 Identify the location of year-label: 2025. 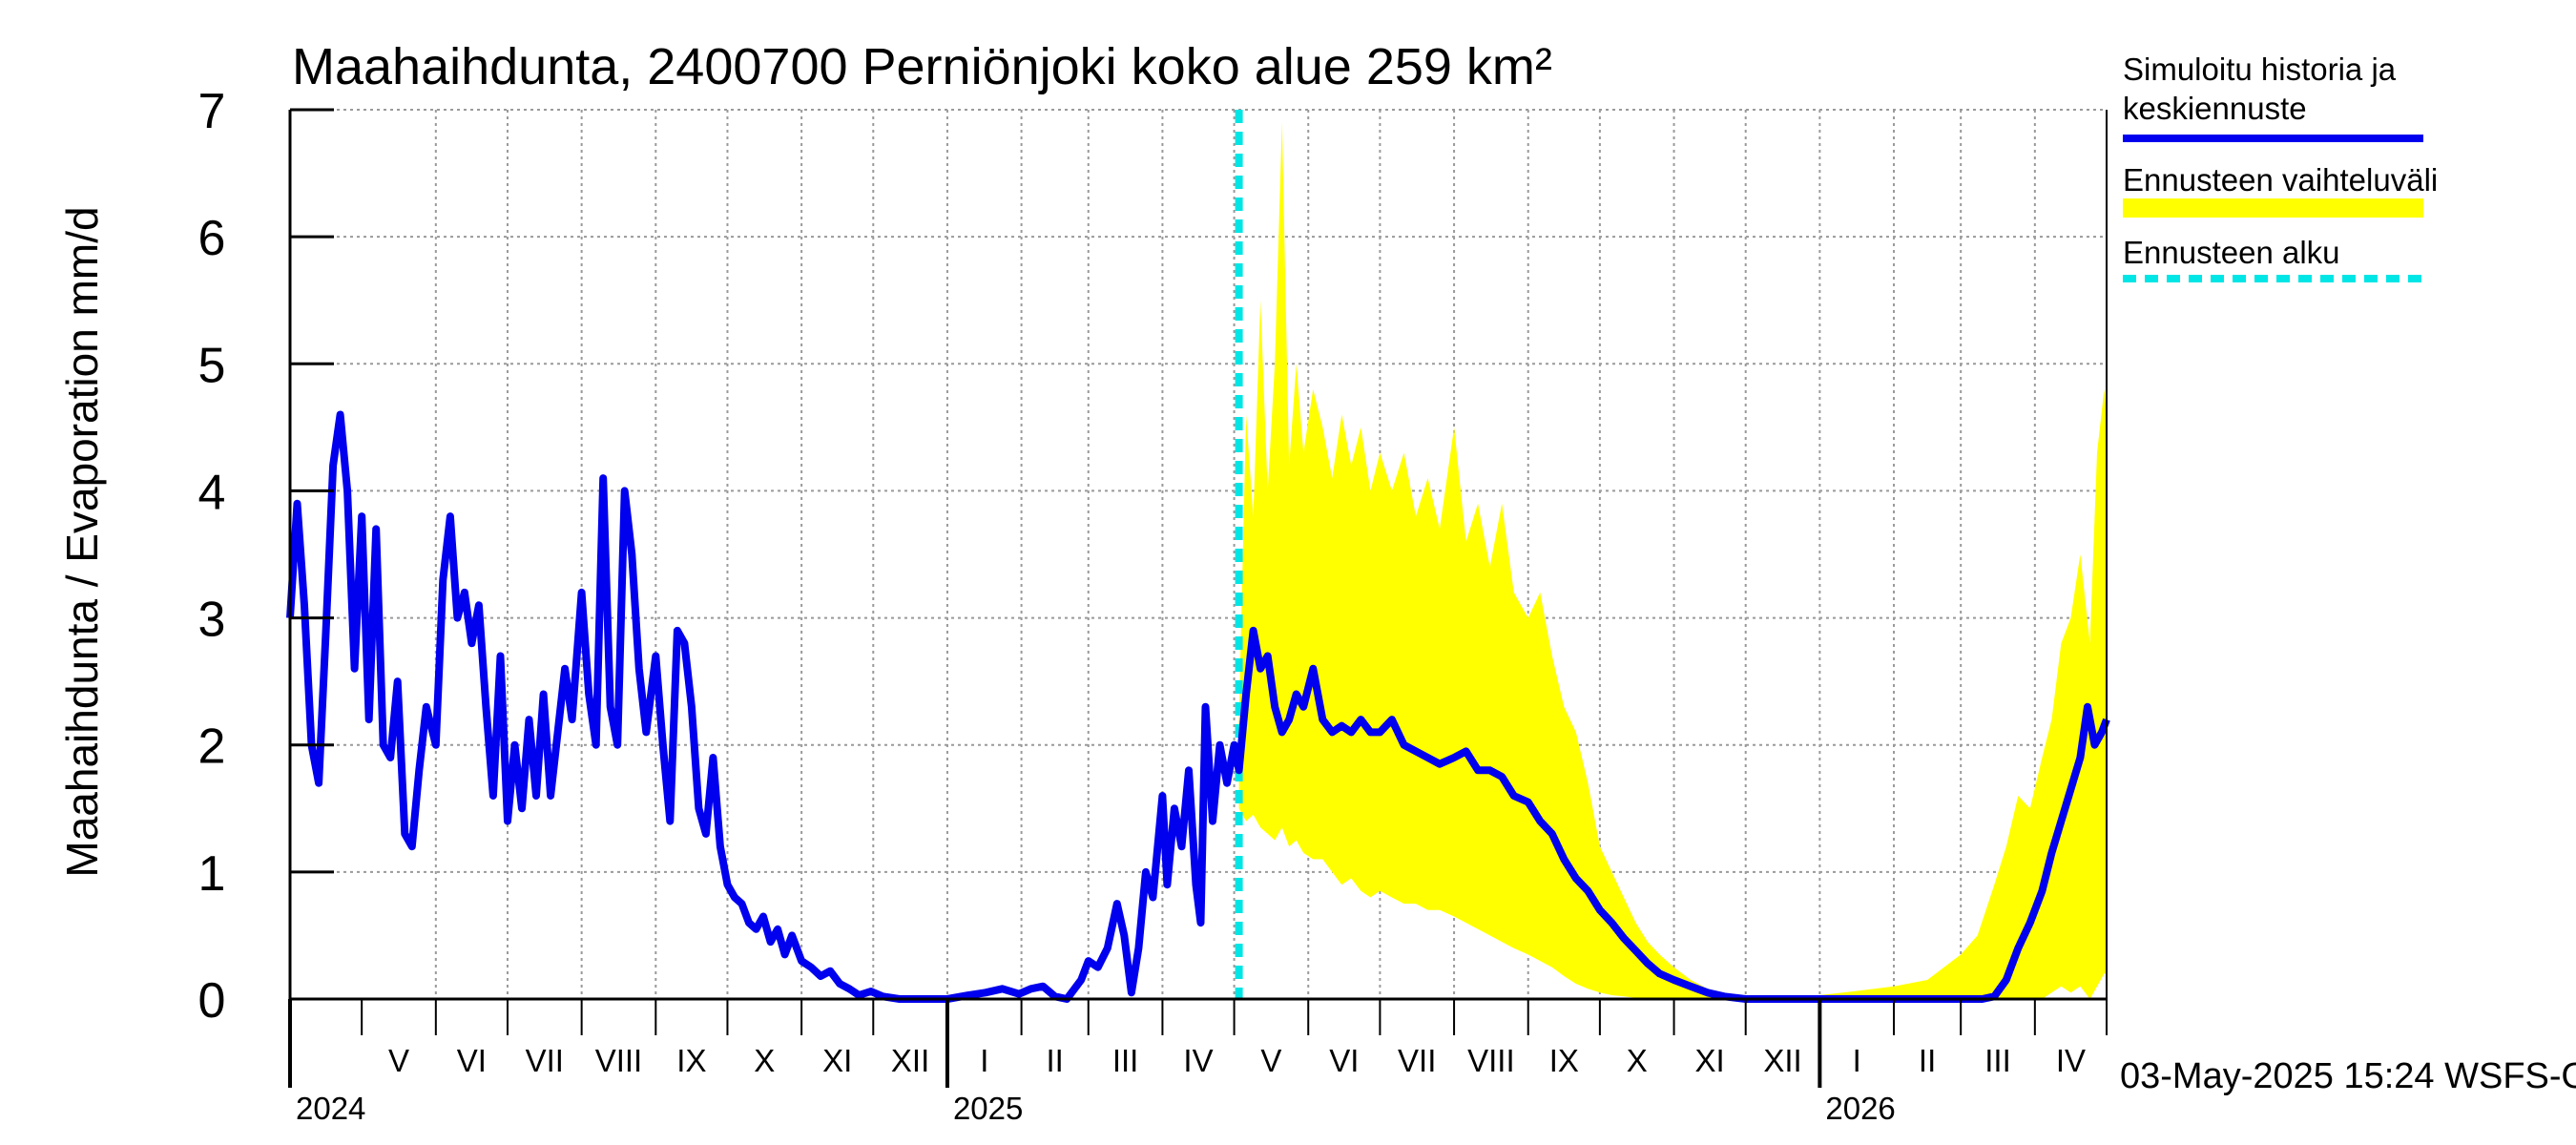
(988, 1108).